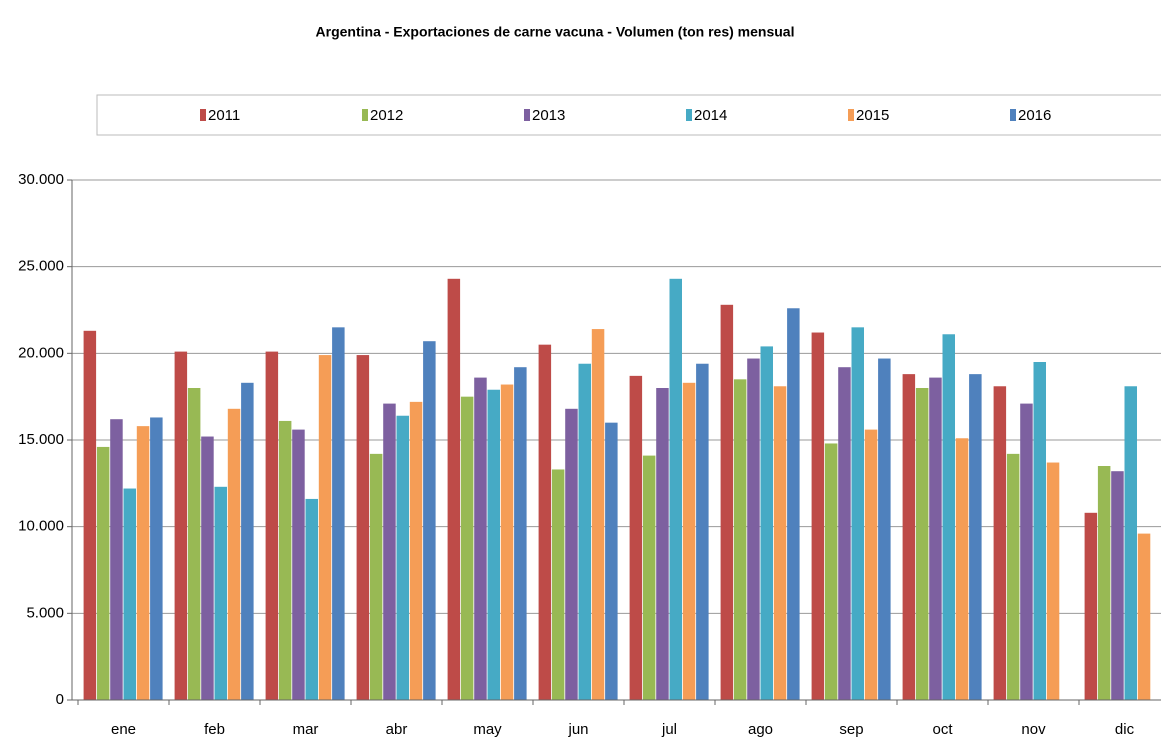 This screenshot has height=749, width=1161. Describe the element at coordinates (942, 729) in the screenshot. I see `x-tick-label: oct` at that location.